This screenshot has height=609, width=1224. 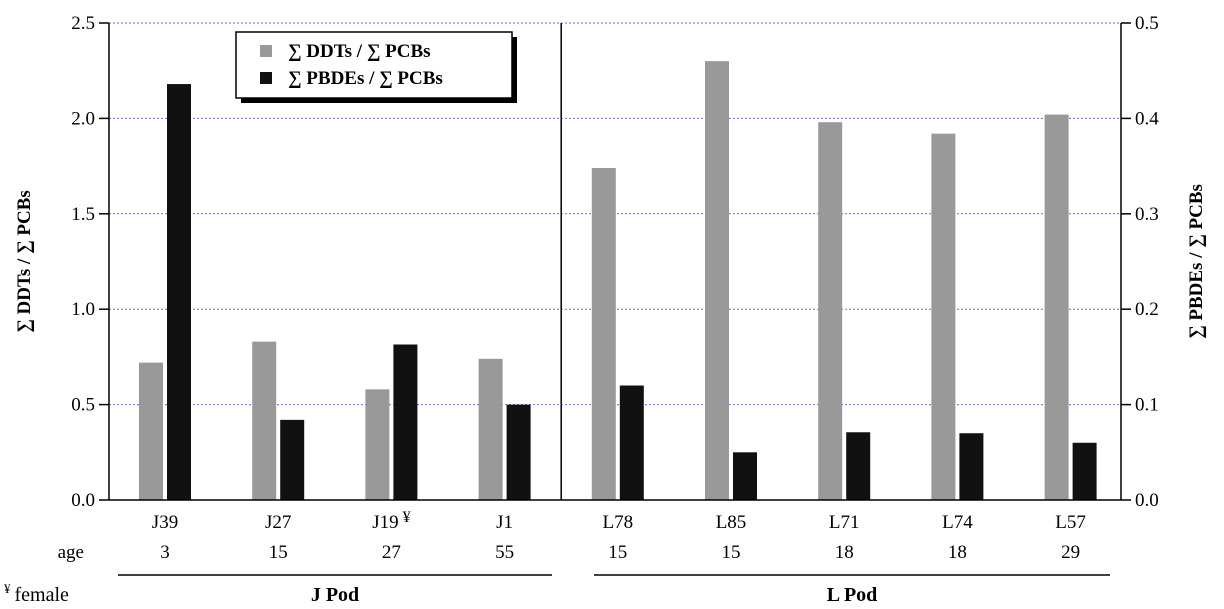 I want to click on y-tick-label: 2.0, so click(x=83, y=118).